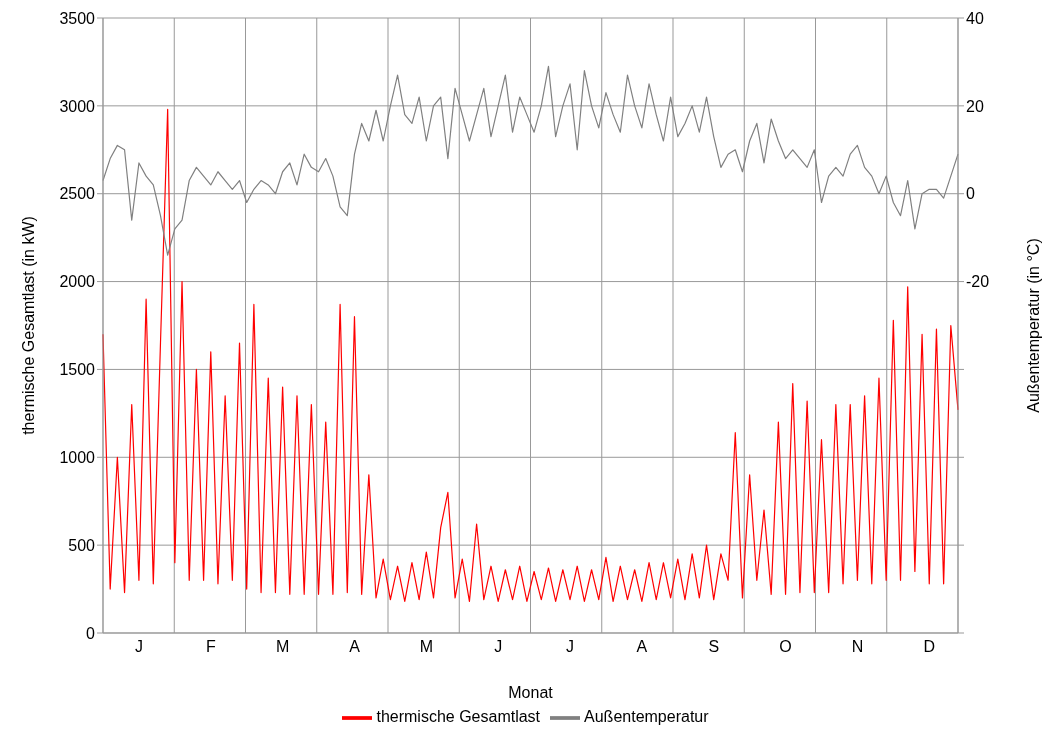 The width and height of the screenshot is (1061, 749). I want to click on legend-label: Außentemperatur, so click(646, 717).